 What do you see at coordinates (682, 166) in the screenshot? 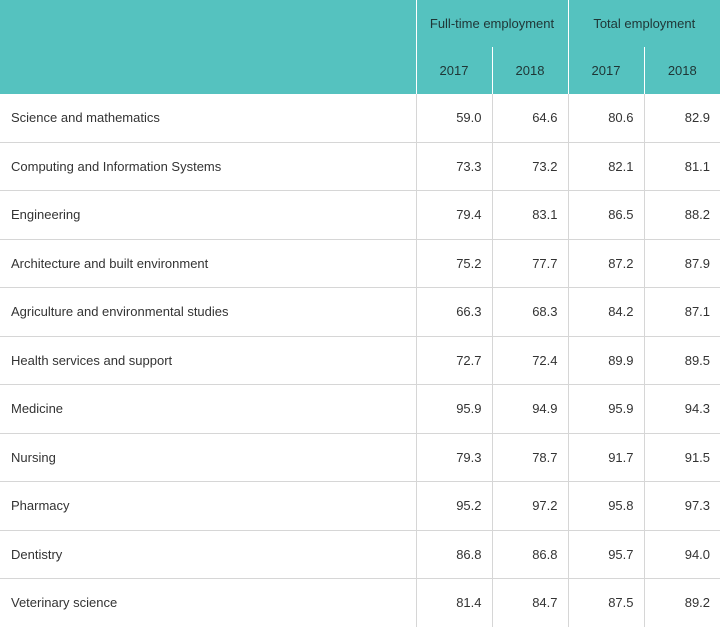
I see `value-cell: 81.1` at bounding box center [682, 166].